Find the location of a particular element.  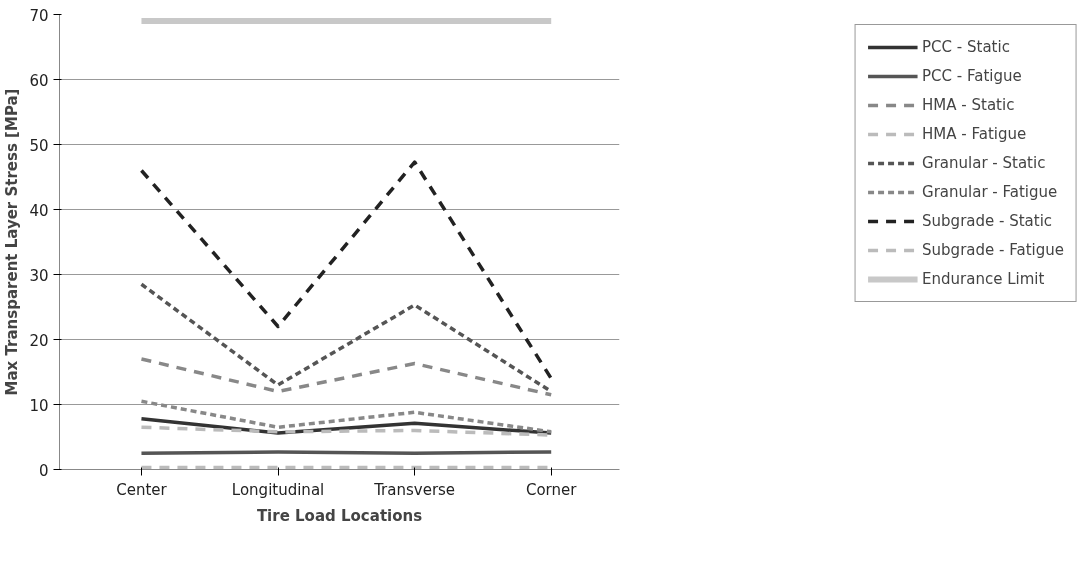

y-axis-title: Max Transparent Layer Stress [MPa] is located at coordinates (12, 242).